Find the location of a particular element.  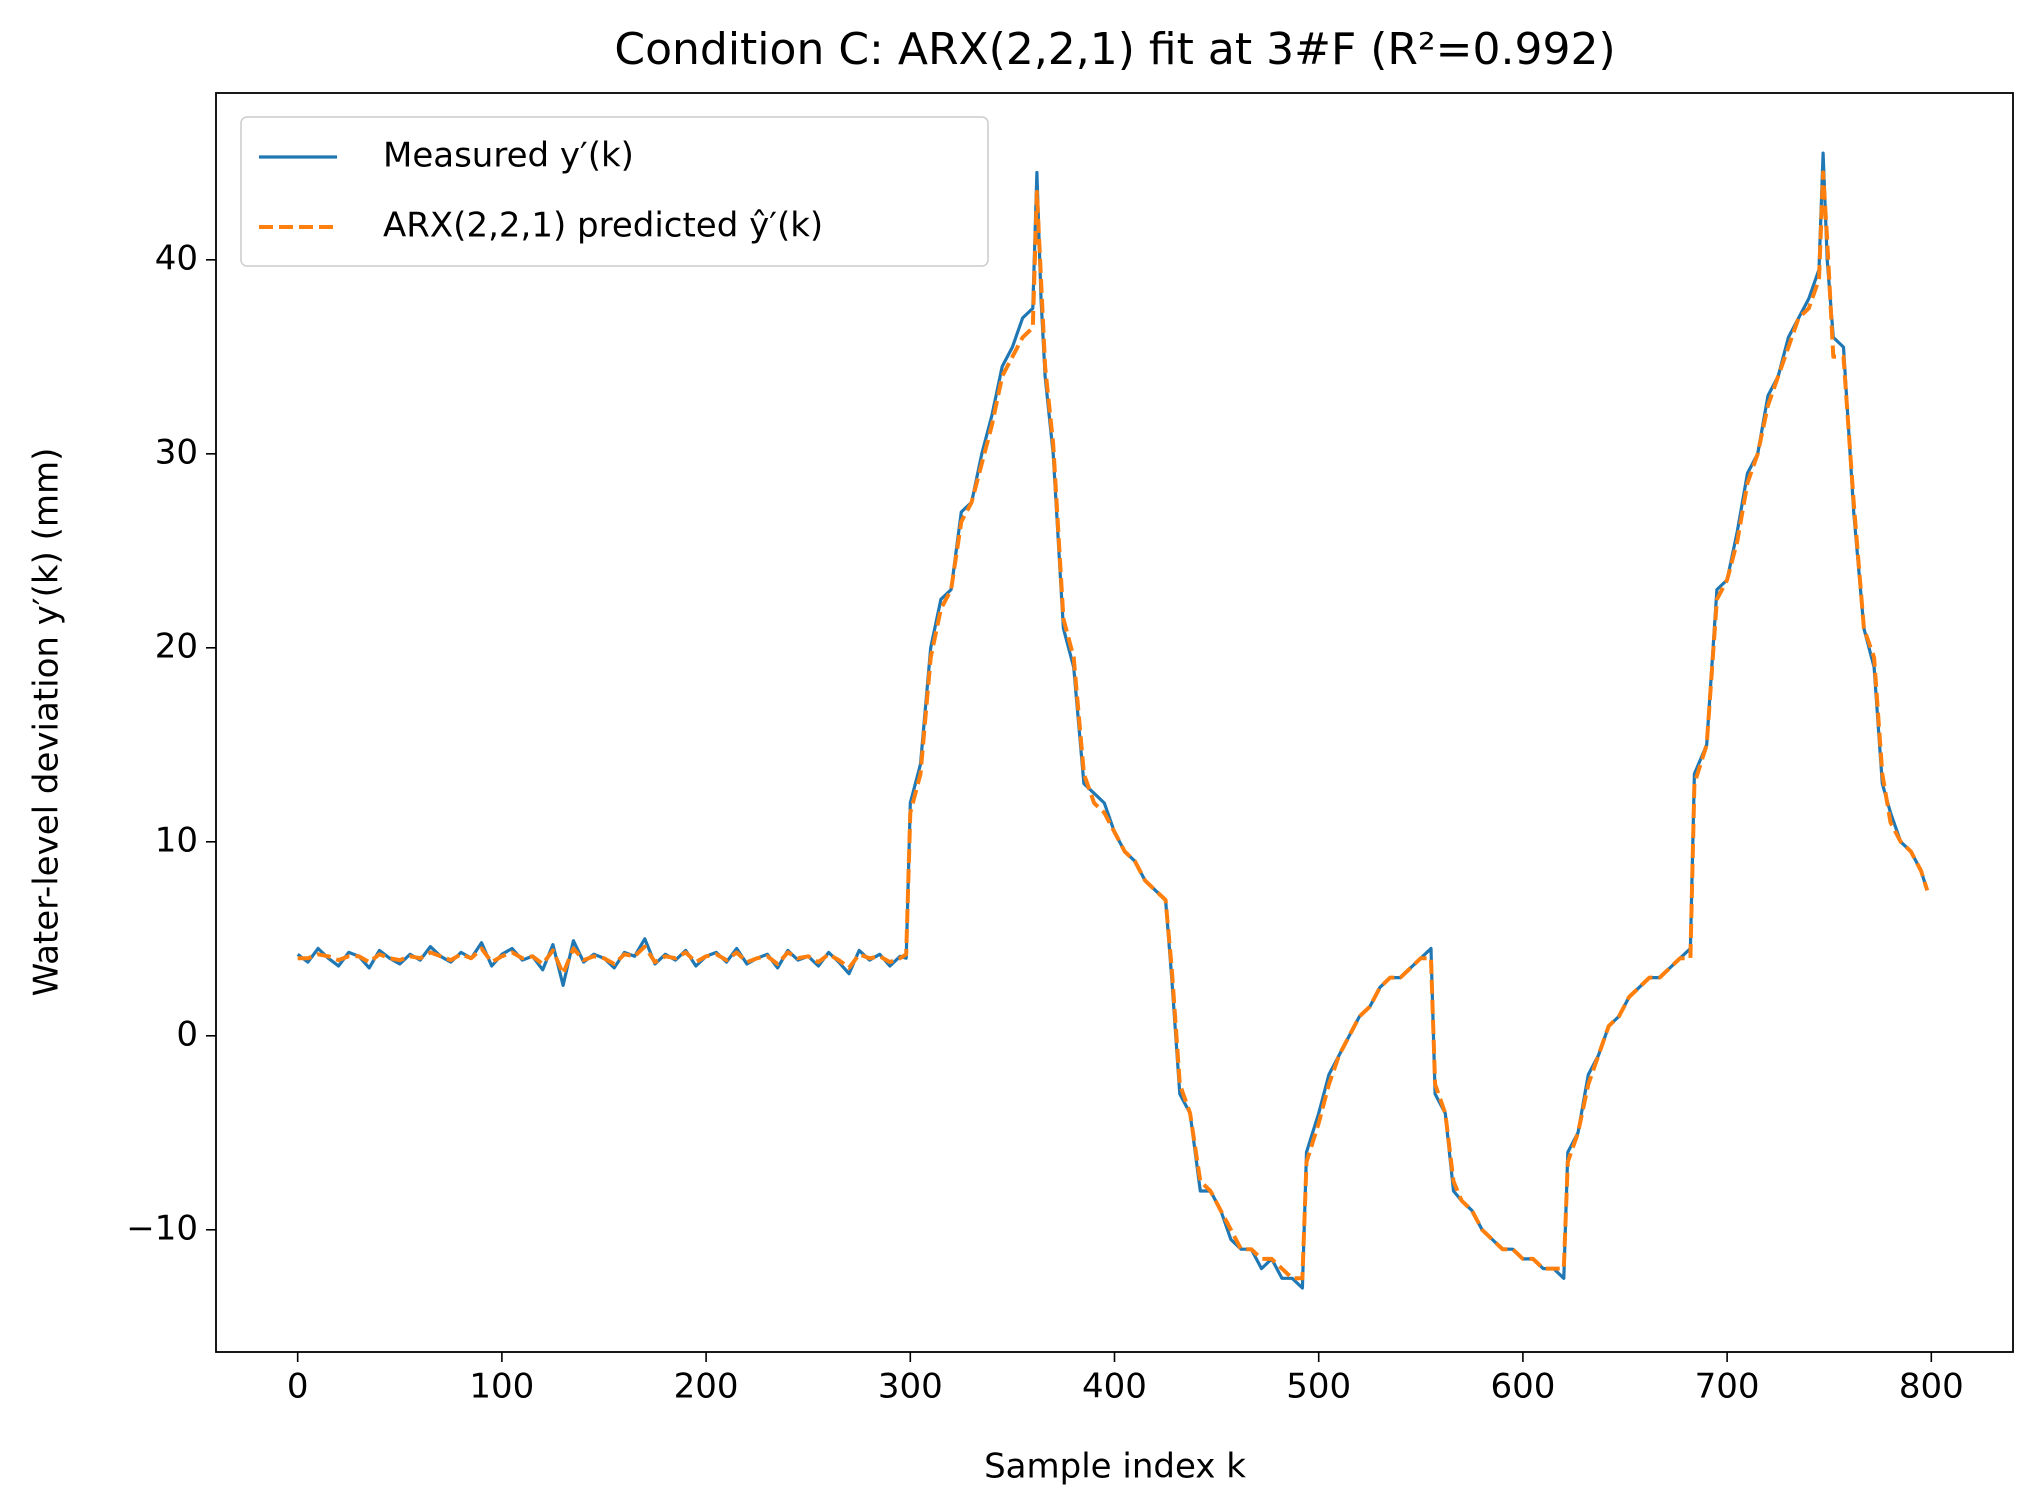

x-tick-label: 700 is located at coordinates (1727, 1387).